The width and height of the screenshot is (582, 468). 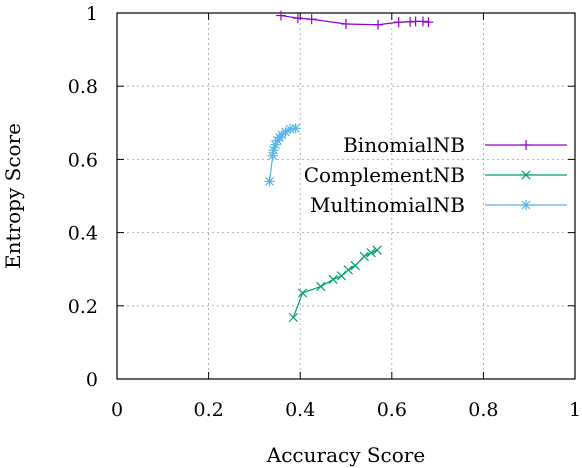 What do you see at coordinates (83, 160) in the screenshot?
I see `y-tick-label: 0.6` at bounding box center [83, 160].